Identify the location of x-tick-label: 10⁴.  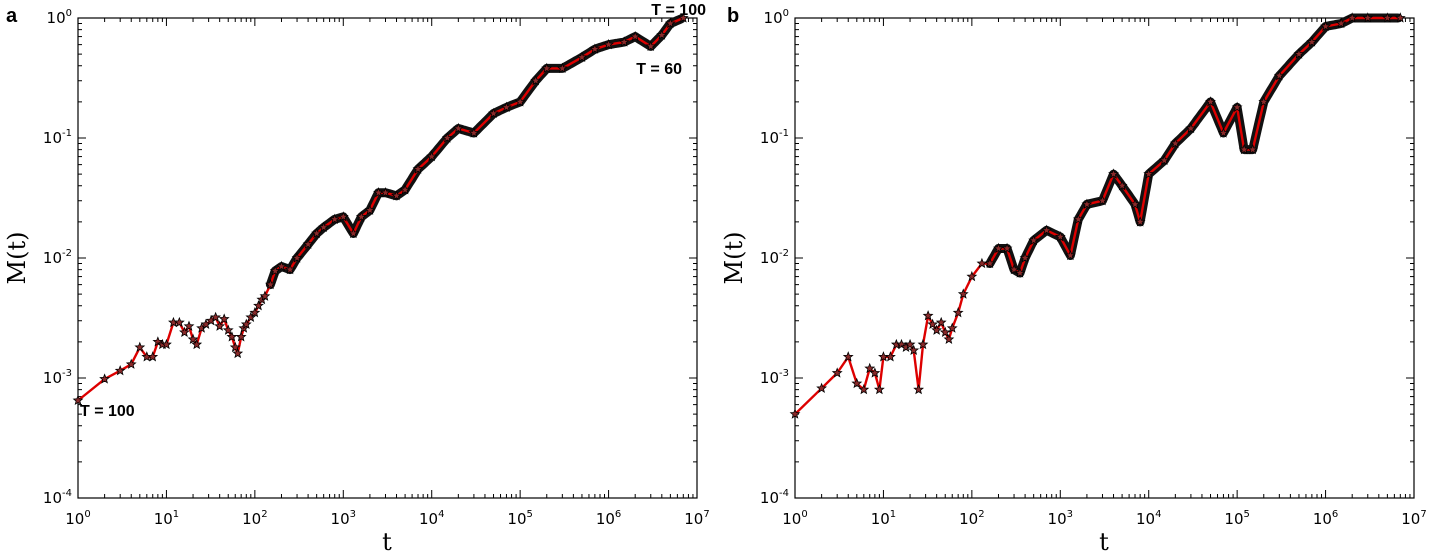
(1148, 518).